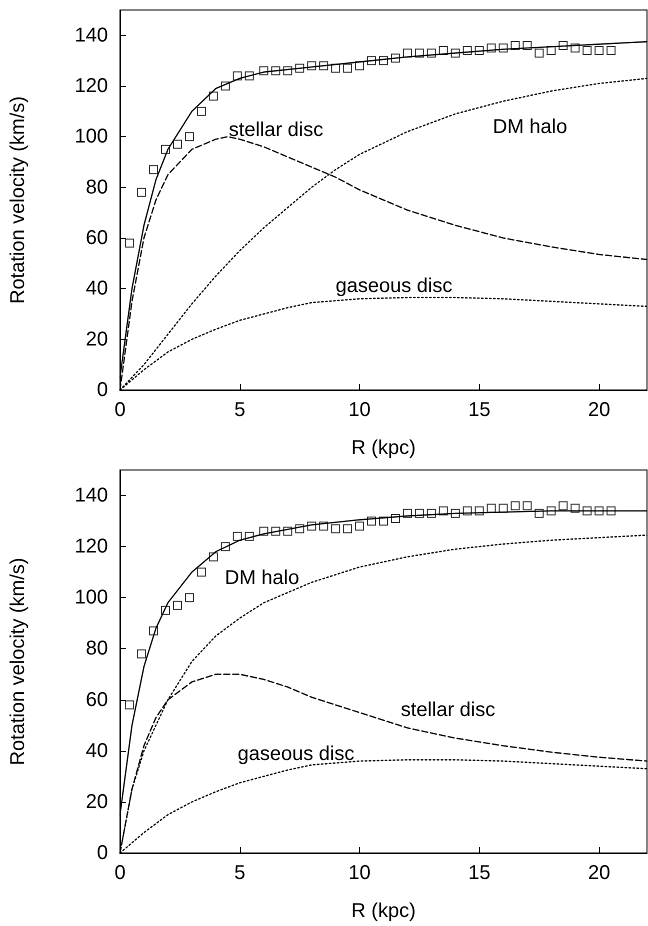  What do you see at coordinates (97, 801) in the screenshot?
I see `y-tick-label: 20` at bounding box center [97, 801].